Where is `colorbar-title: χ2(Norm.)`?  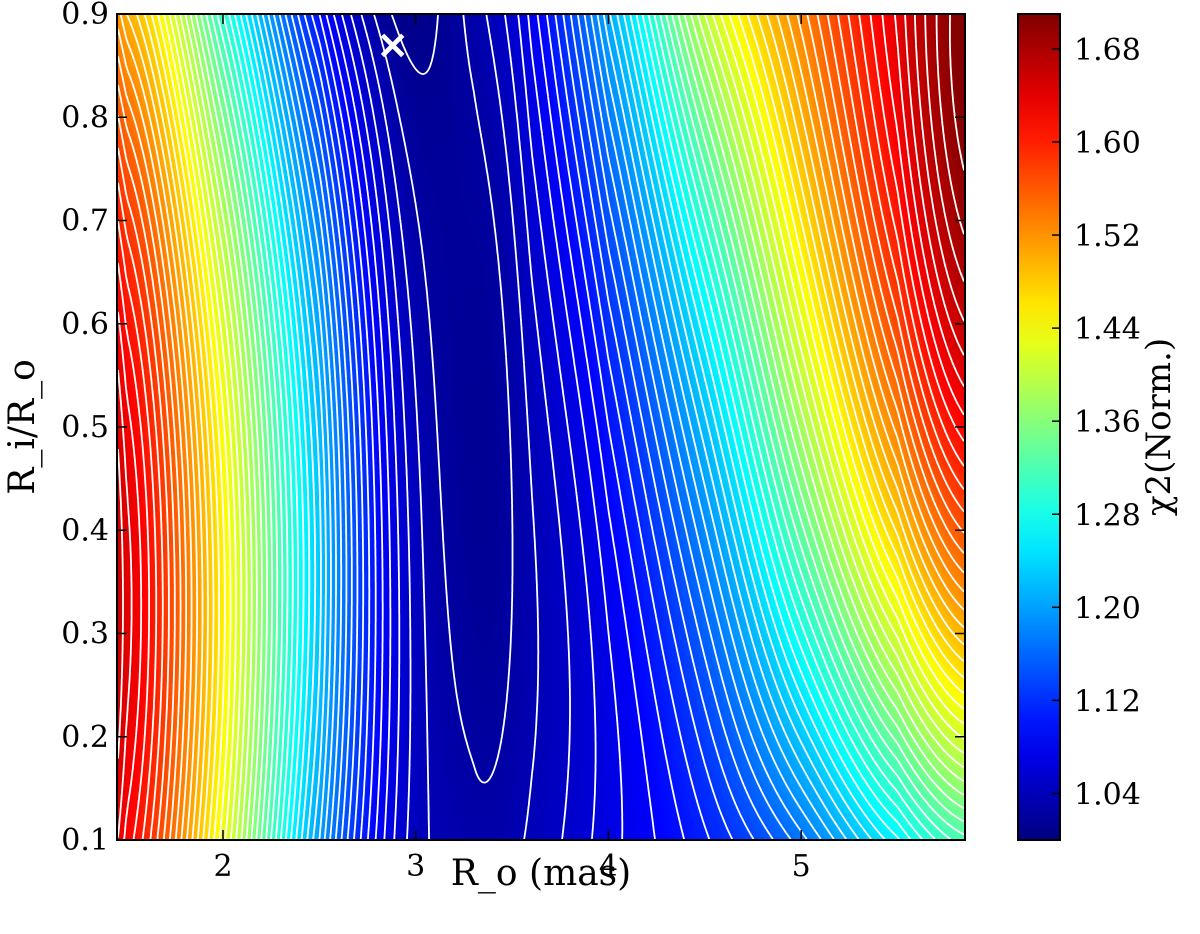
colorbar-title: χ2(Norm.) is located at coordinates (1159, 427).